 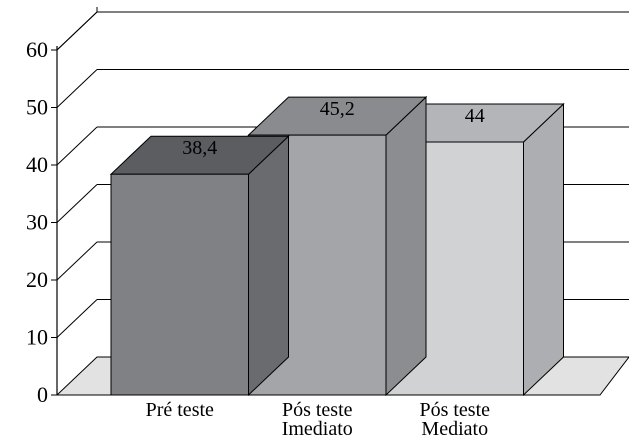 What do you see at coordinates (42, 394) in the screenshot?
I see `y-tick-label: 0` at bounding box center [42, 394].